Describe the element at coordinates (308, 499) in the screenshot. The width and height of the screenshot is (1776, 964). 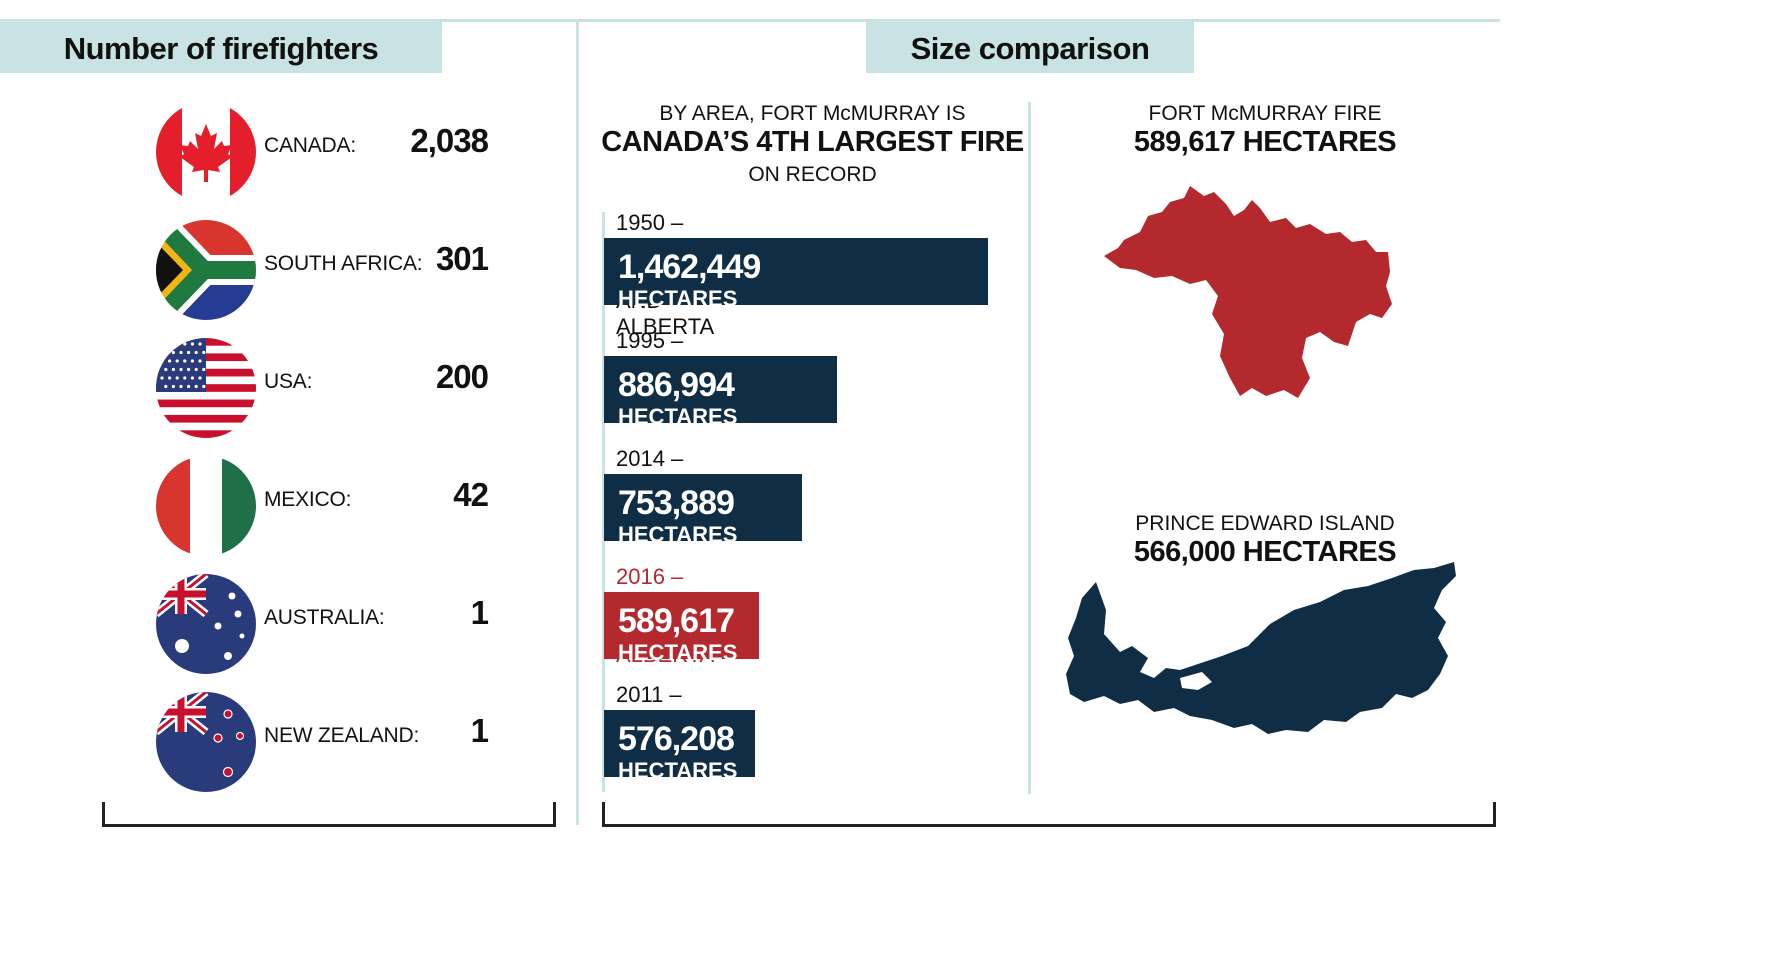
I see `country-name: MEXICO:` at that location.